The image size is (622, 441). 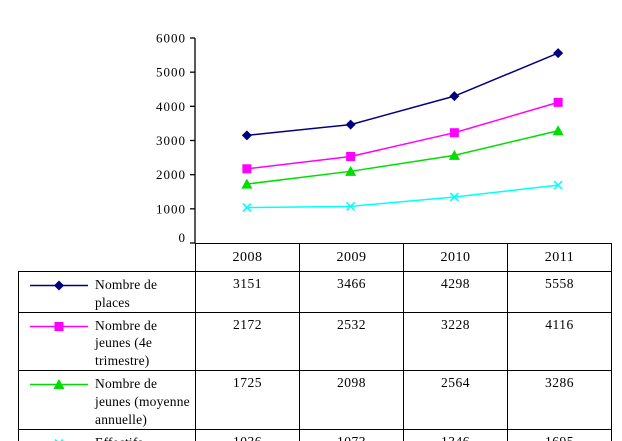 What do you see at coordinates (559, 341) in the screenshot?
I see `value-cell: 4116` at bounding box center [559, 341].